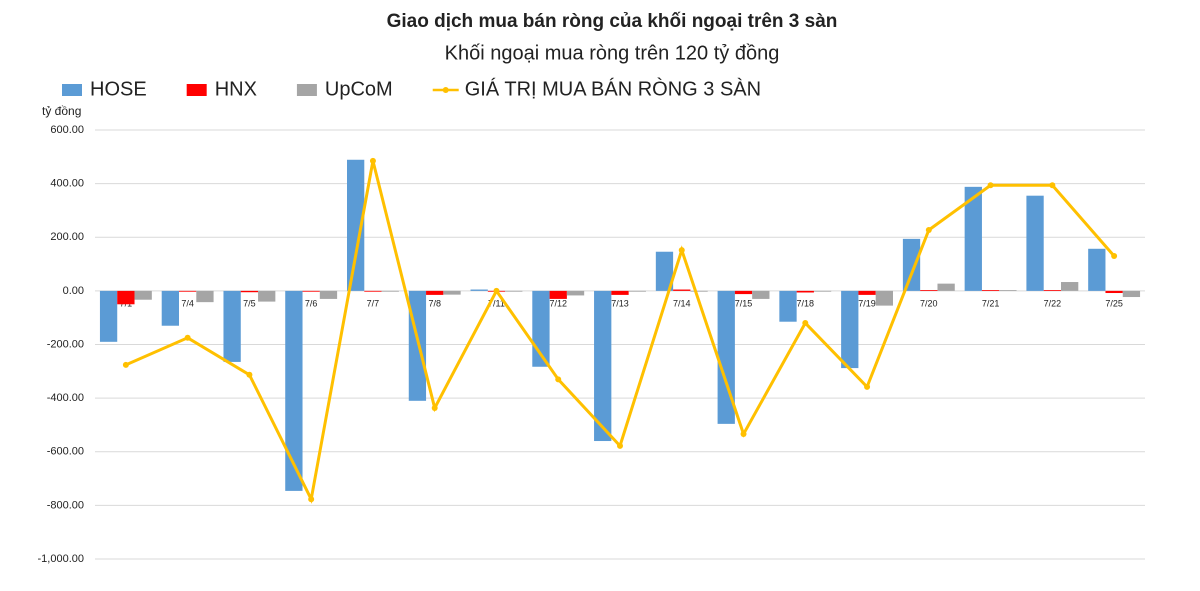 This screenshot has height=591, width=1200. I want to click on y-tick-label: 400.00, so click(67, 184).